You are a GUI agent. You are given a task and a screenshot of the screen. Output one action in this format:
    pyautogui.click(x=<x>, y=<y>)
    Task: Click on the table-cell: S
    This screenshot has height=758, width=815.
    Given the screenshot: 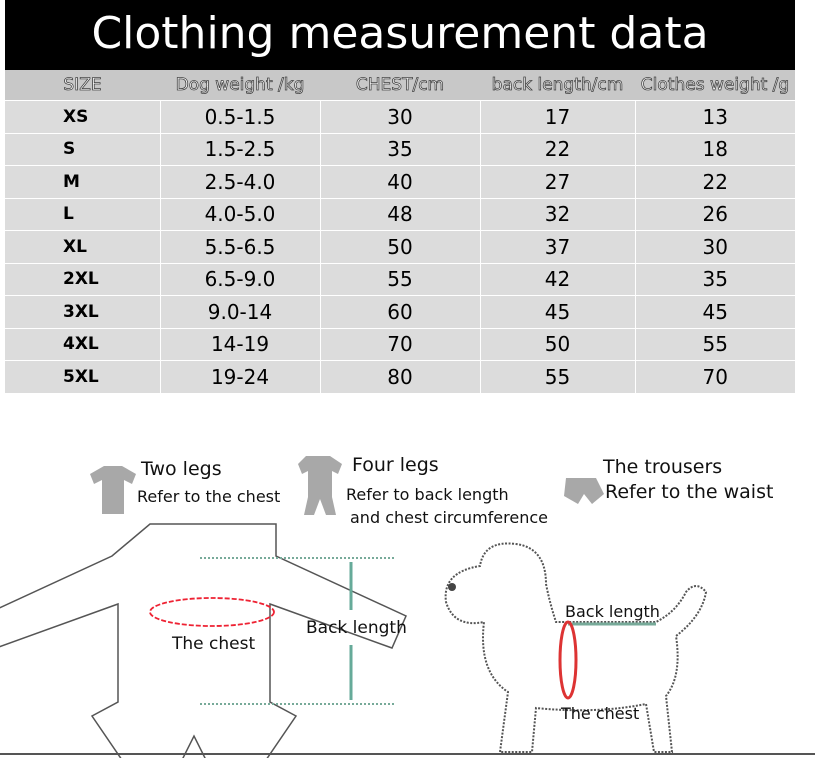 What is the action you would take?
    pyautogui.click(x=82, y=149)
    